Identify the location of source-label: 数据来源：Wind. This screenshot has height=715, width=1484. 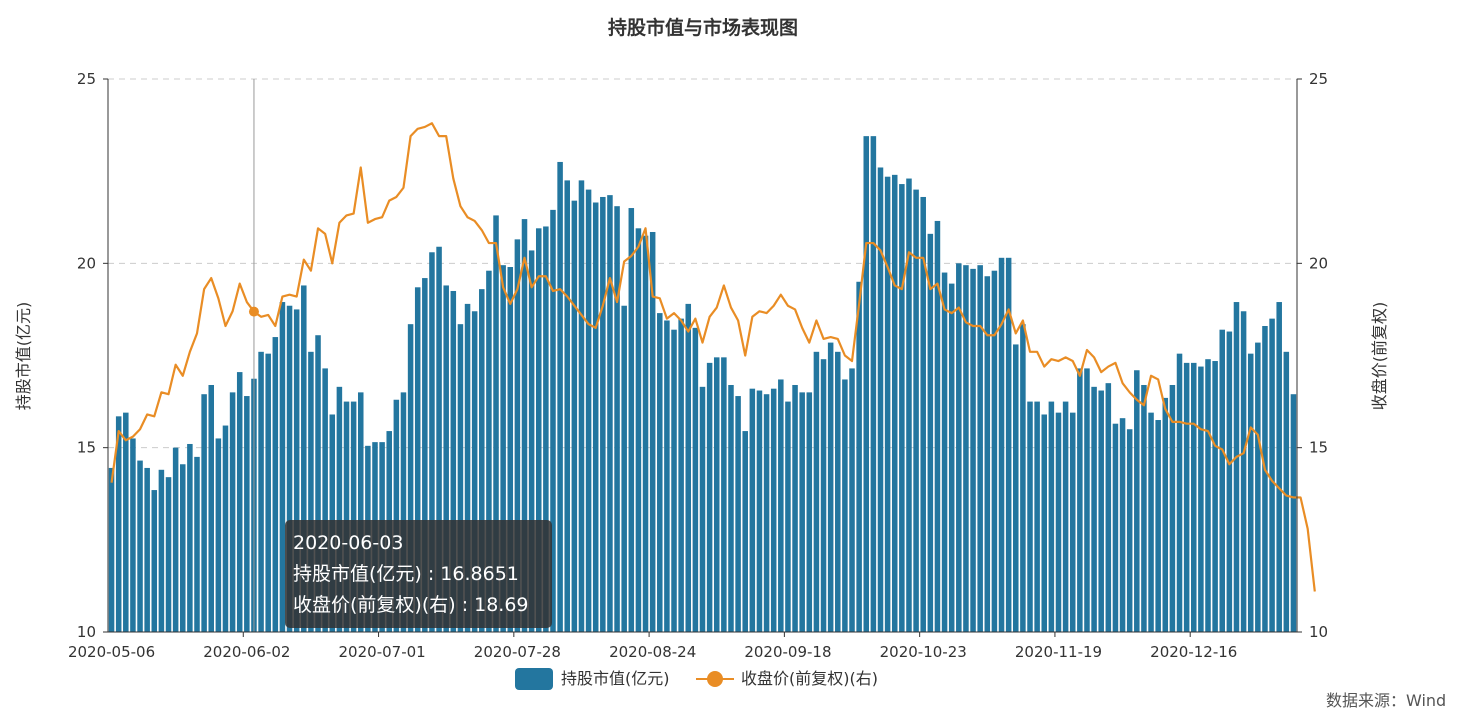
(1386, 700).